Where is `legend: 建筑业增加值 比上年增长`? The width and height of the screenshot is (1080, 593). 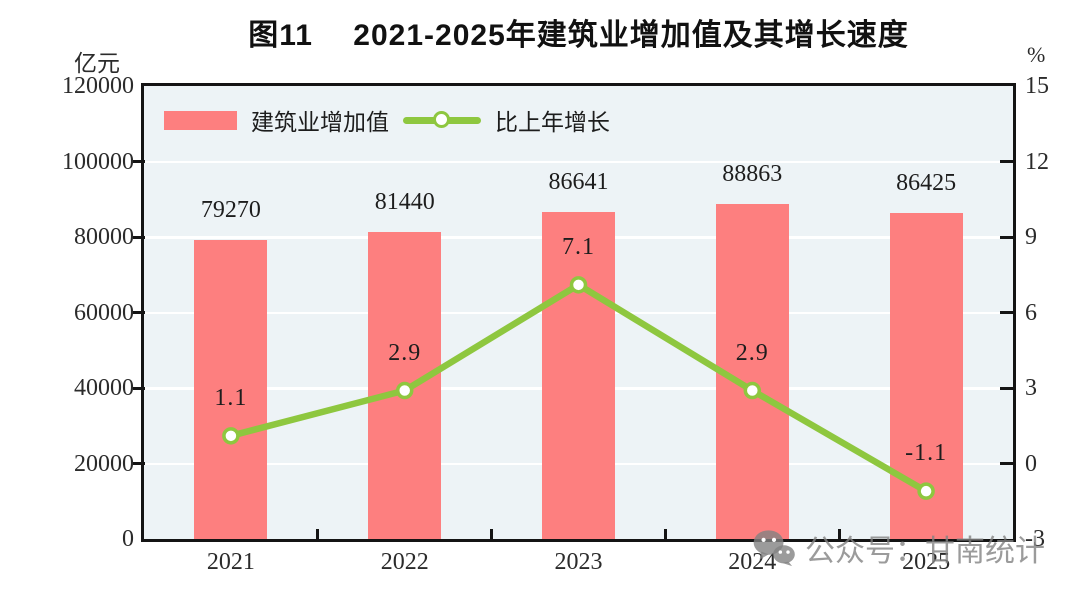 legend: 建筑业增加值 比上年增长 is located at coordinates (387, 120).